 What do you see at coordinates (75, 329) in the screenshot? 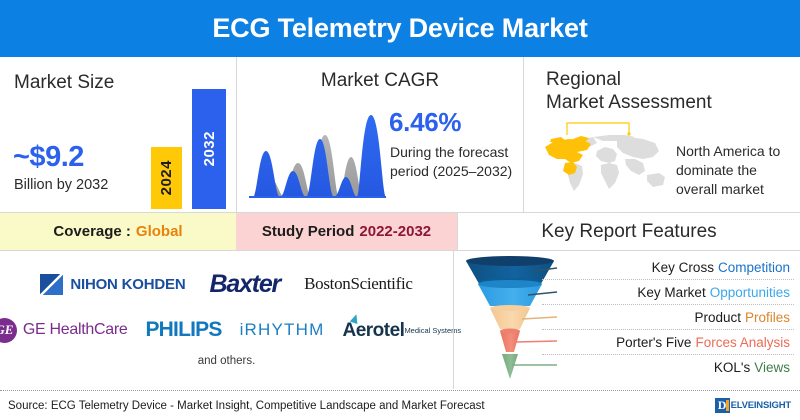
I see `logo-ge-healthcare-label: GE HealthCare` at bounding box center [75, 329].